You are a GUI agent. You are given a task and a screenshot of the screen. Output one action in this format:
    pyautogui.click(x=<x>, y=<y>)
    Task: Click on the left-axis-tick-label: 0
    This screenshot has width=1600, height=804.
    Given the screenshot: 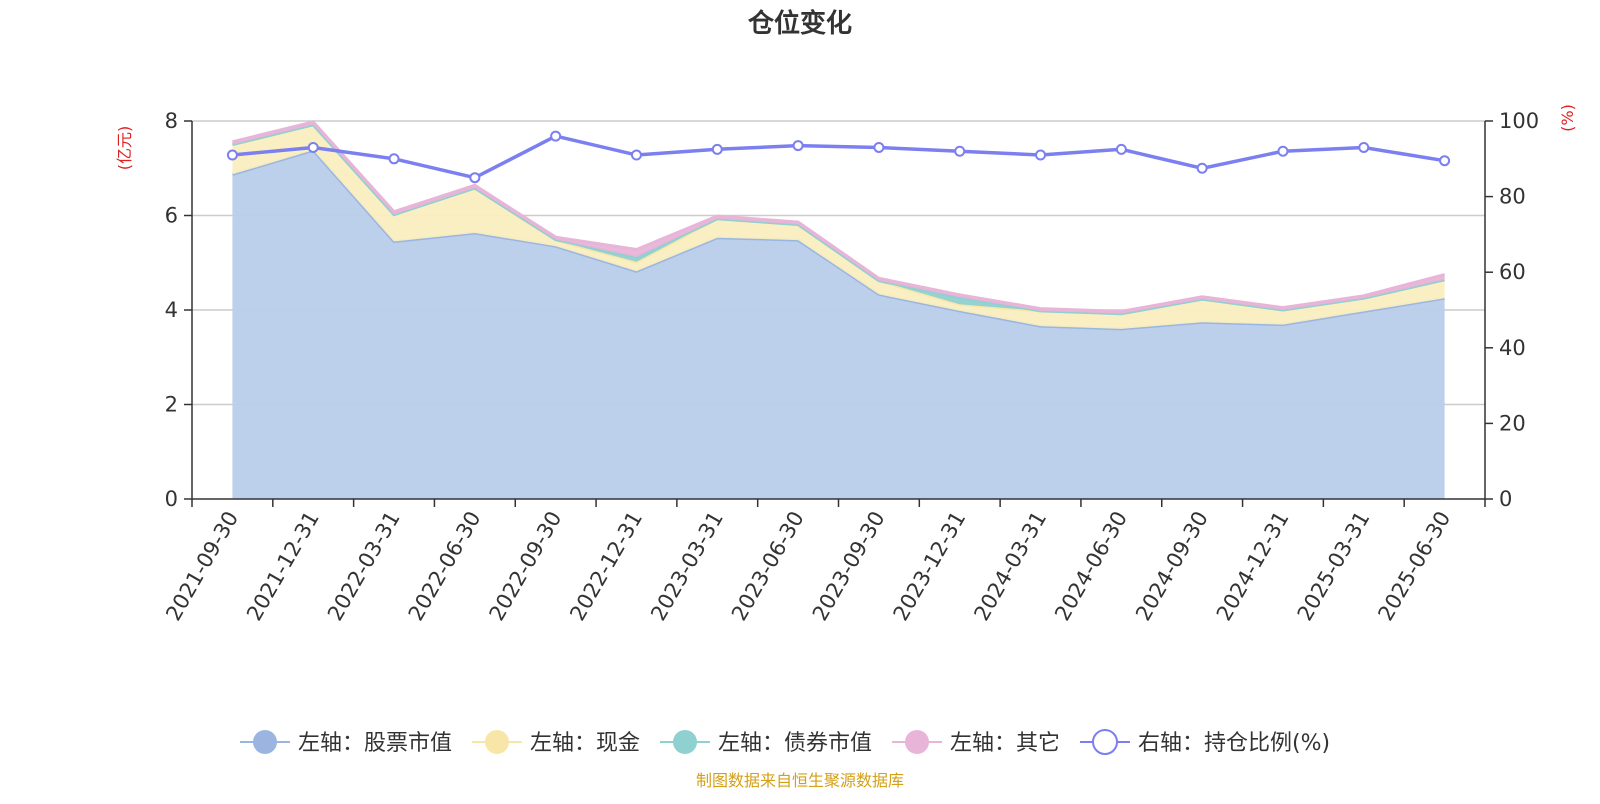 What is the action you would take?
    pyautogui.click(x=171, y=499)
    